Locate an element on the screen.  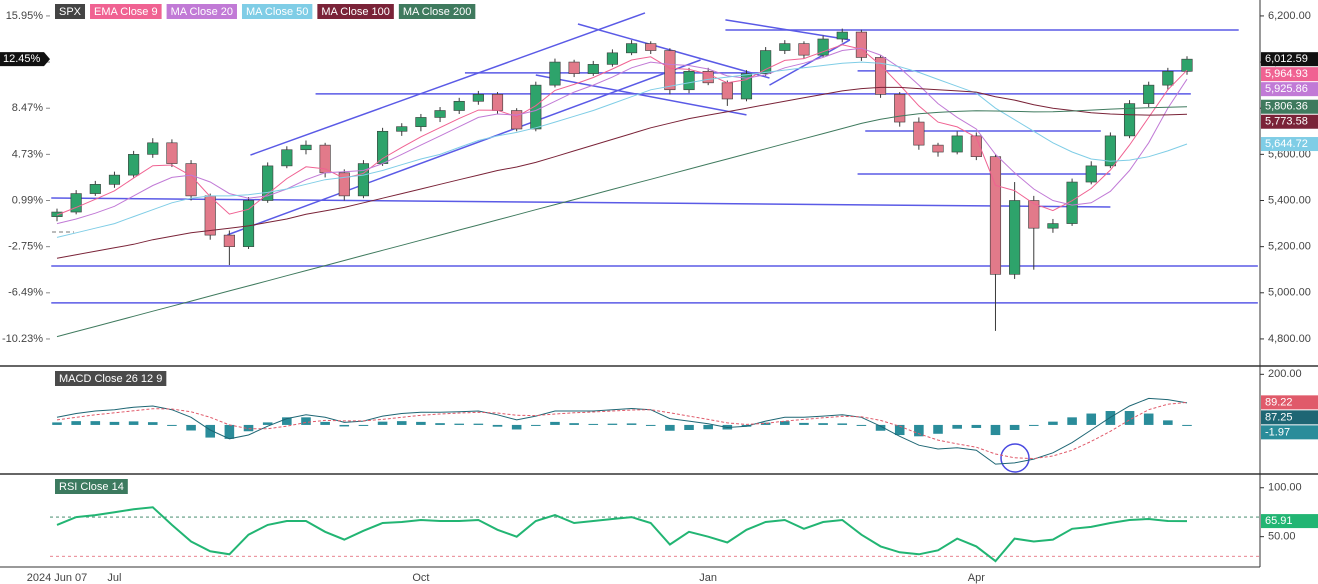
legend-label: SPX is located at coordinates (70, 12).